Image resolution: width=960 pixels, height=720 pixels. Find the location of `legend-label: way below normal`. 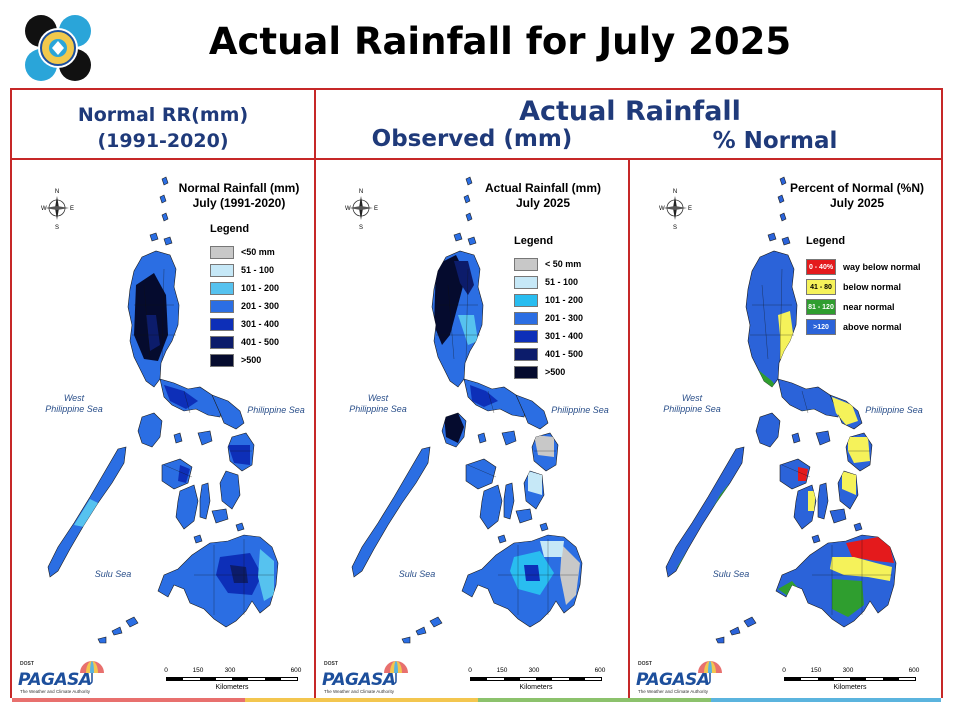

legend-label: way below normal is located at coordinates (882, 267).